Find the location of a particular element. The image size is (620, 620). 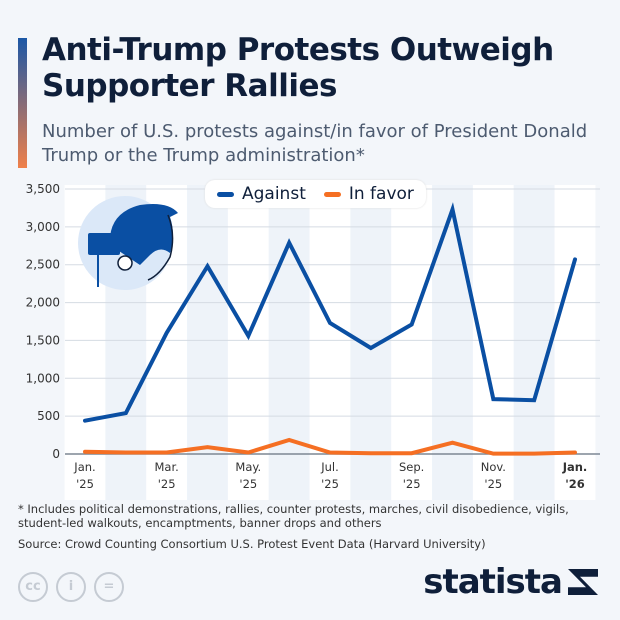

accent-bar is located at coordinates (22, 103).